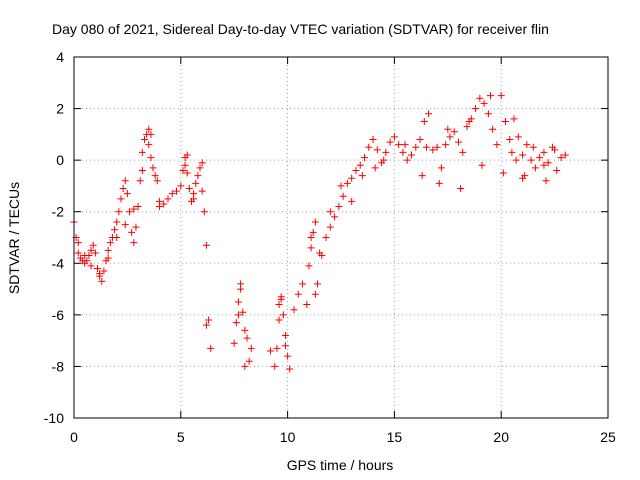  I want to click on y-axis-label: SDTVAR / TECUs, so click(14, 238).